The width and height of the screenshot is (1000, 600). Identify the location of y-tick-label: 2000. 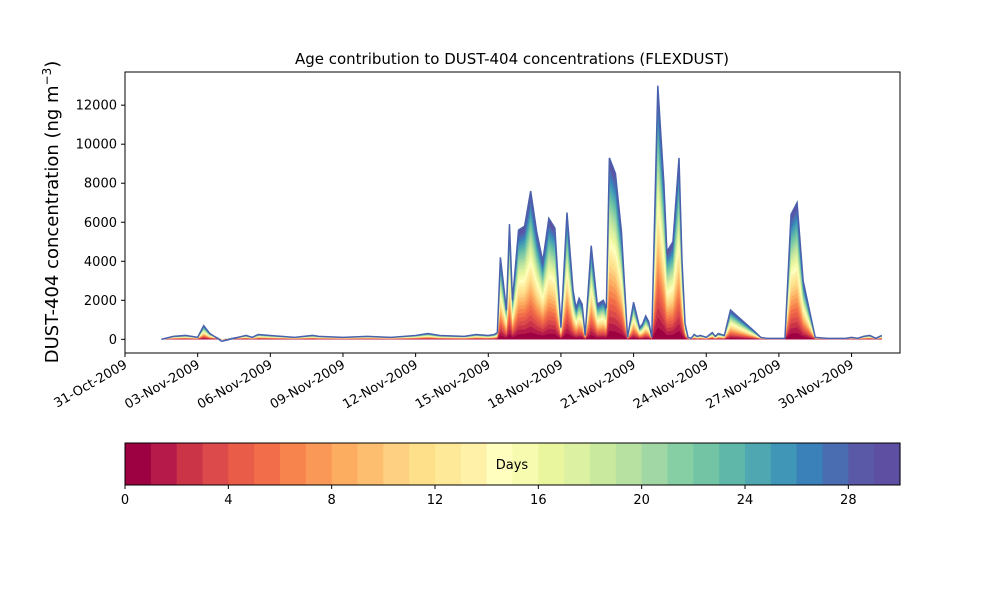
(100, 301).